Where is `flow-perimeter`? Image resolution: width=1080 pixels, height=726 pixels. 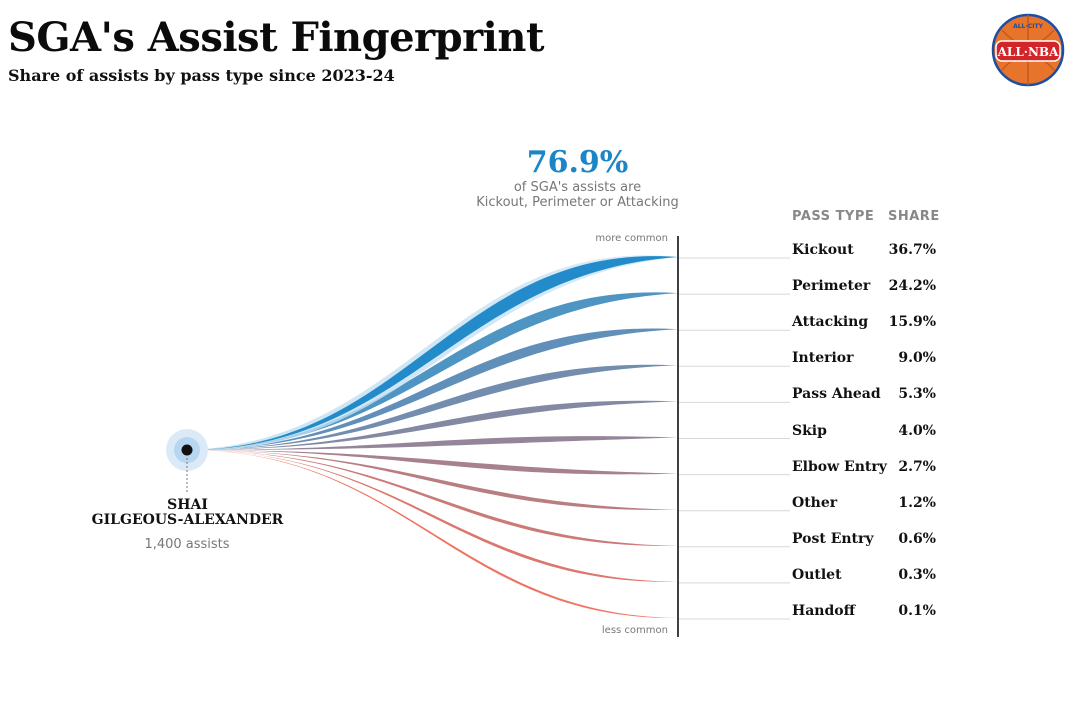
flow-perimeter is located at coordinates (432, 371).